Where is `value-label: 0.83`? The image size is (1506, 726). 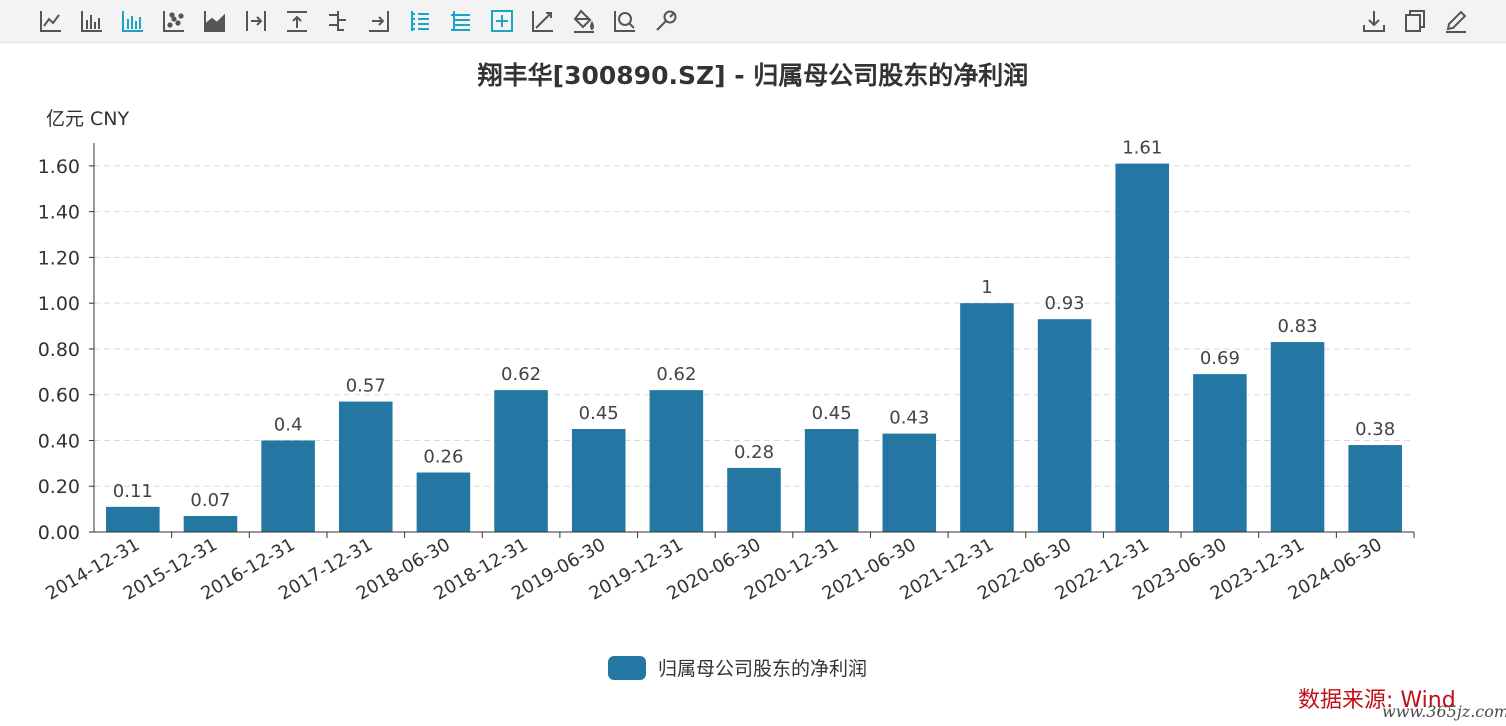 value-label: 0.83 is located at coordinates (1297, 326).